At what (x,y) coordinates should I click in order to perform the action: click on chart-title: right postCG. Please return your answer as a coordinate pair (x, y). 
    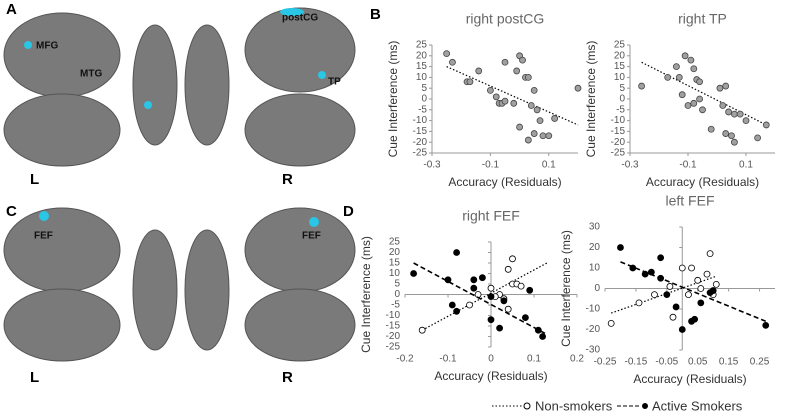
    Looking at the image, I should click on (505, 19).